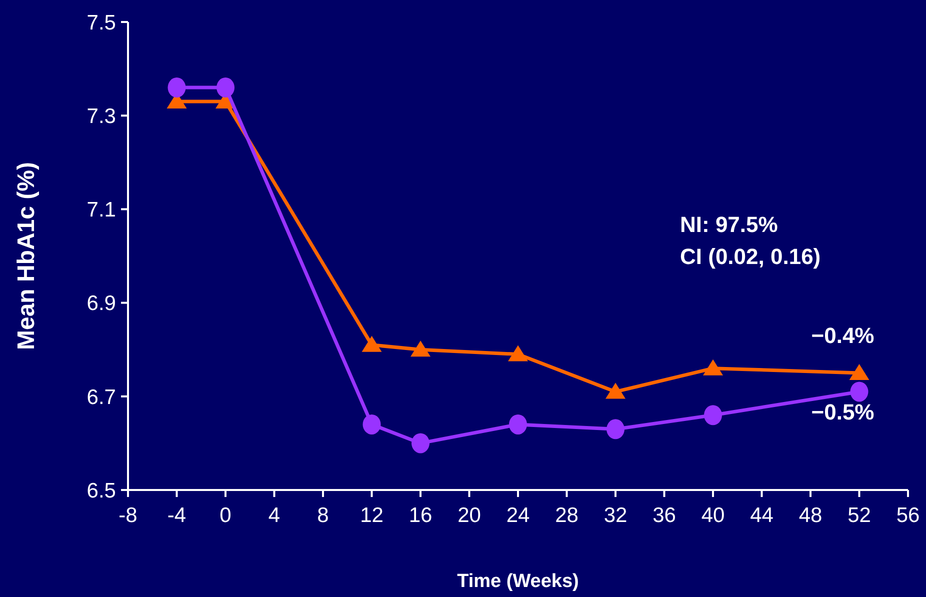 Image resolution: width=926 pixels, height=597 pixels. Describe the element at coordinates (101, 22) in the screenshot. I see `y-tick-label: 7.5` at that location.